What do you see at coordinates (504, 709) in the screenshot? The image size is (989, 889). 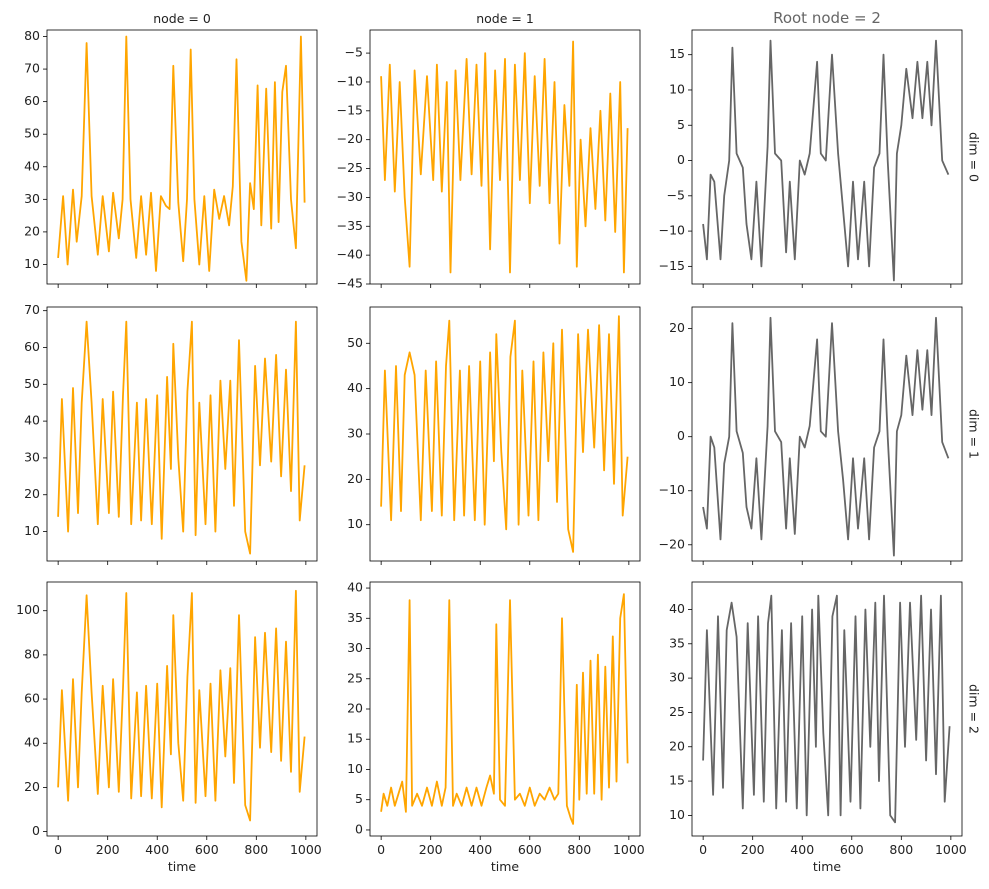 I see `series-line-node1-dim2` at bounding box center [504, 709].